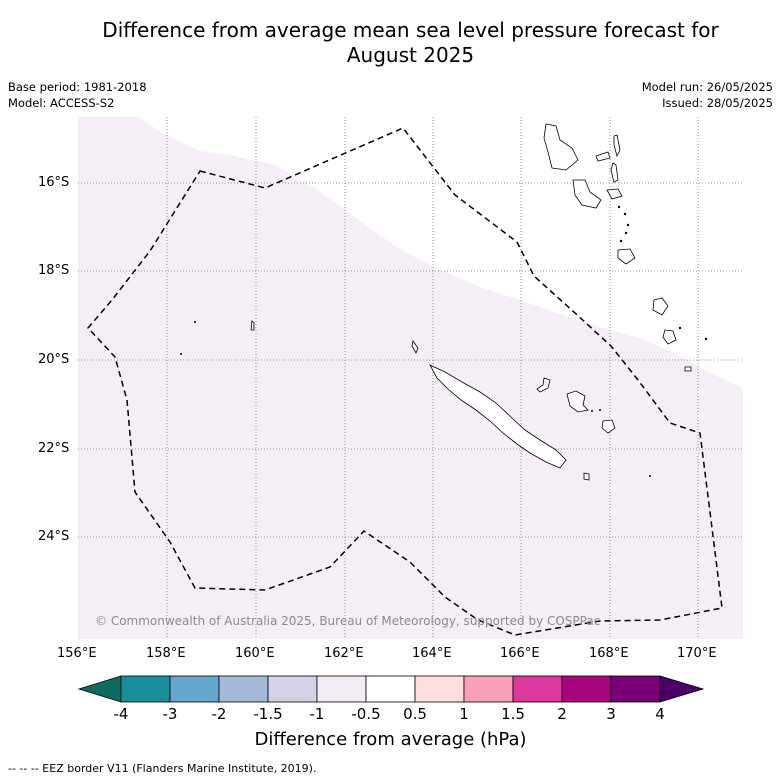 The image size is (781, 781). I want to click on isle-of-pines, so click(586, 476).